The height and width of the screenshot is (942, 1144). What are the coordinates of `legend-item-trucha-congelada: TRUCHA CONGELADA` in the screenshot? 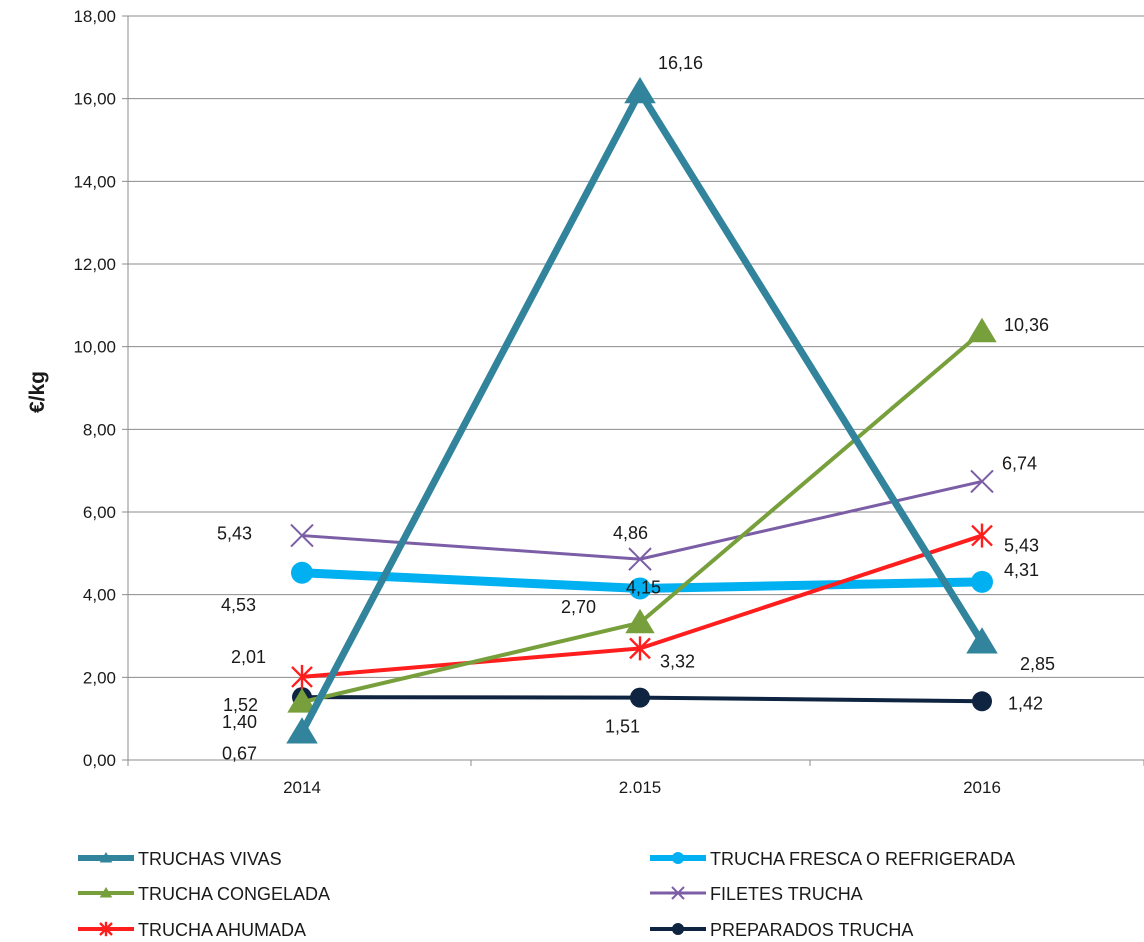 It's located at (204, 894).